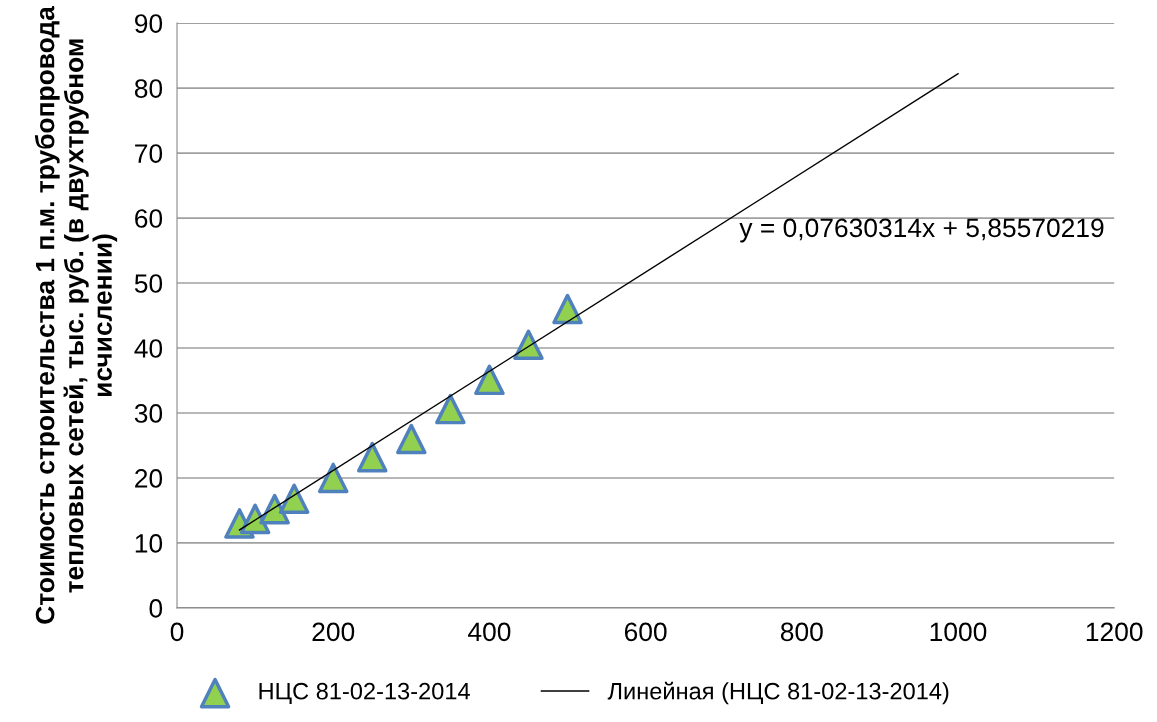  I want to click on x-tick-label: 1200, so click(1114, 632).